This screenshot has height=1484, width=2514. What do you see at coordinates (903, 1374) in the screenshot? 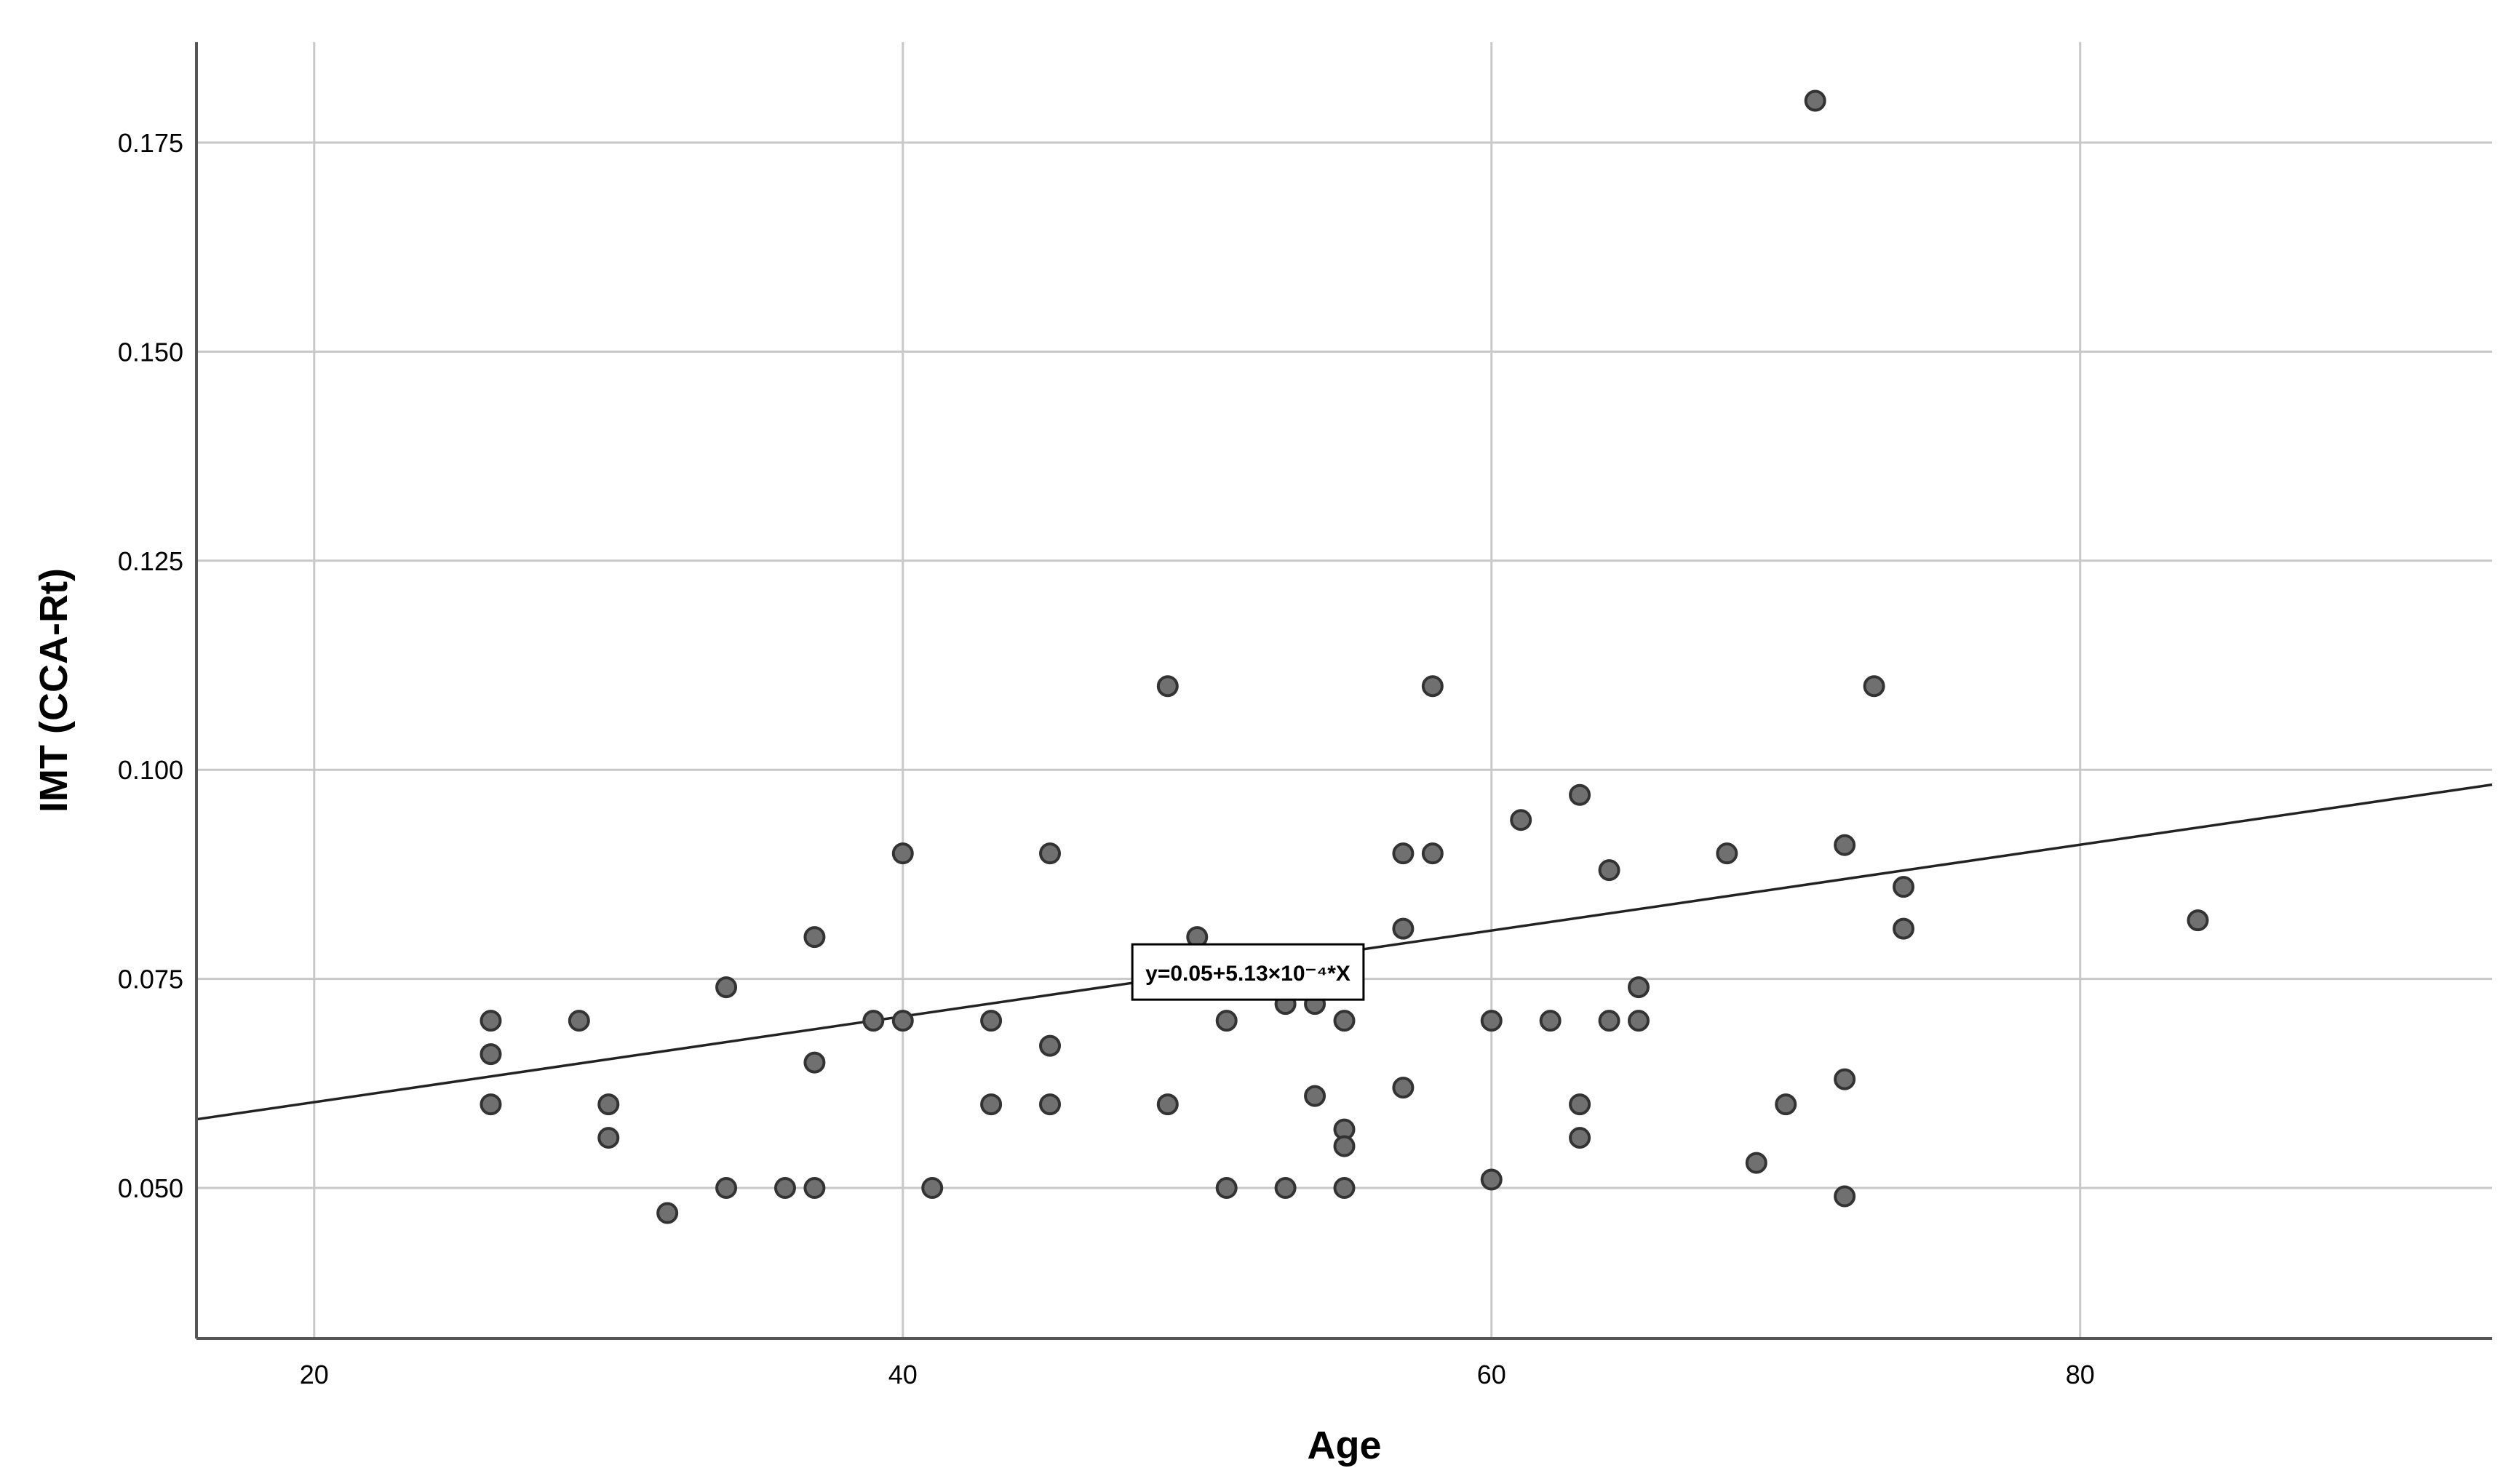
I see `x-tick-label: 40` at bounding box center [903, 1374].